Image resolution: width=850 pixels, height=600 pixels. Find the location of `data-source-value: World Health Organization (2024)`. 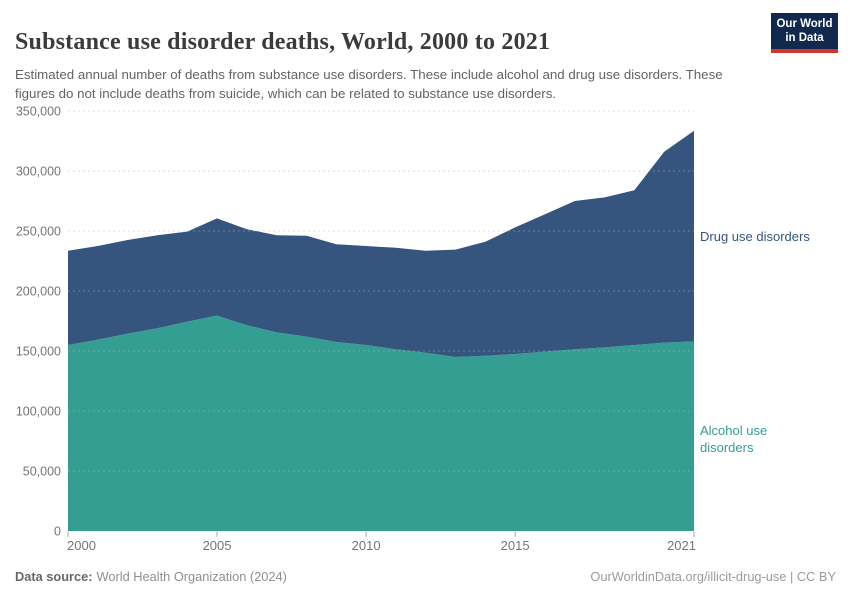

data-source-value: World Health Organization (2024) is located at coordinates (191, 576).